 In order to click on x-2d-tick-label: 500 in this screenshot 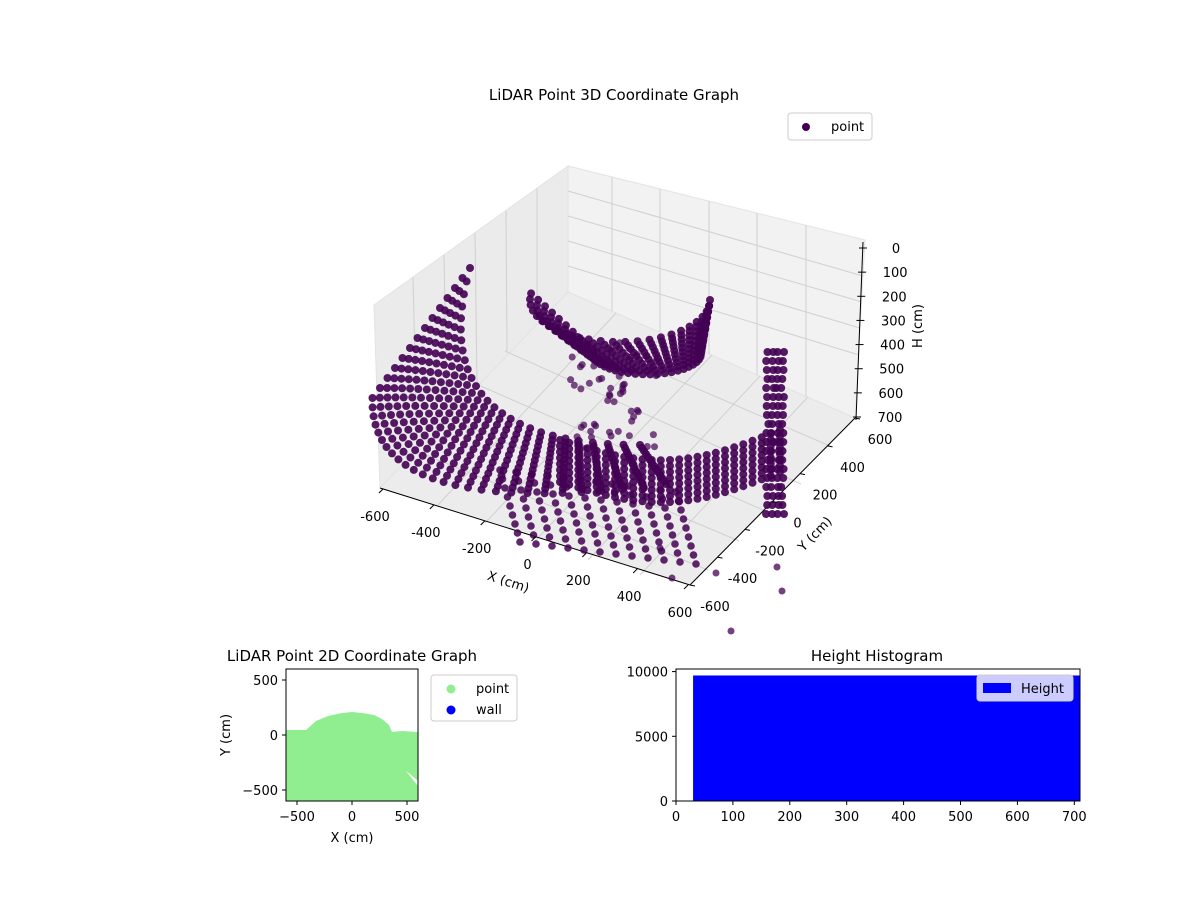, I will do `click(407, 817)`.